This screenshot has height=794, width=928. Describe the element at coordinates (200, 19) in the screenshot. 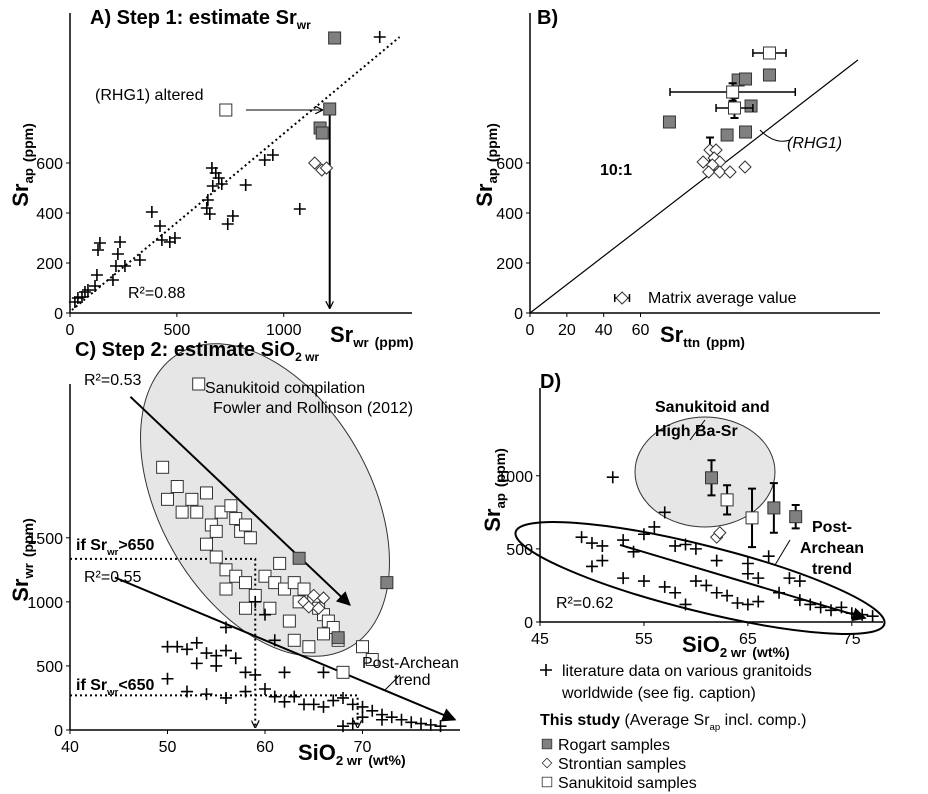

I see `chart-title: A) Step 1: estimate Srwr` at that location.